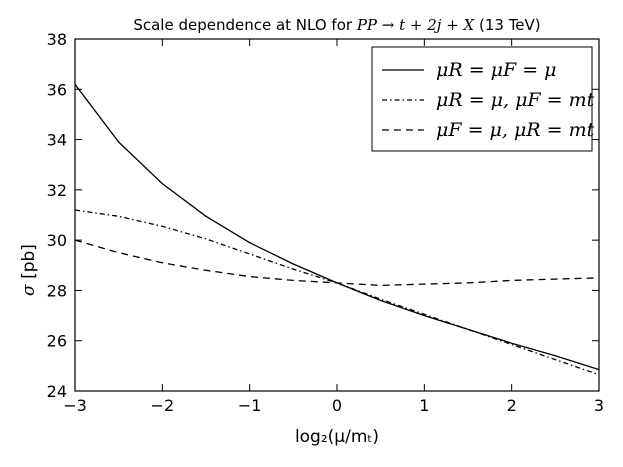 This screenshot has height=467, width=623. What do you see at coordinates (496, 70) in the screenshot?
I see `legend-label-1: μR = μF = μ` at bounding box center [496, 70].